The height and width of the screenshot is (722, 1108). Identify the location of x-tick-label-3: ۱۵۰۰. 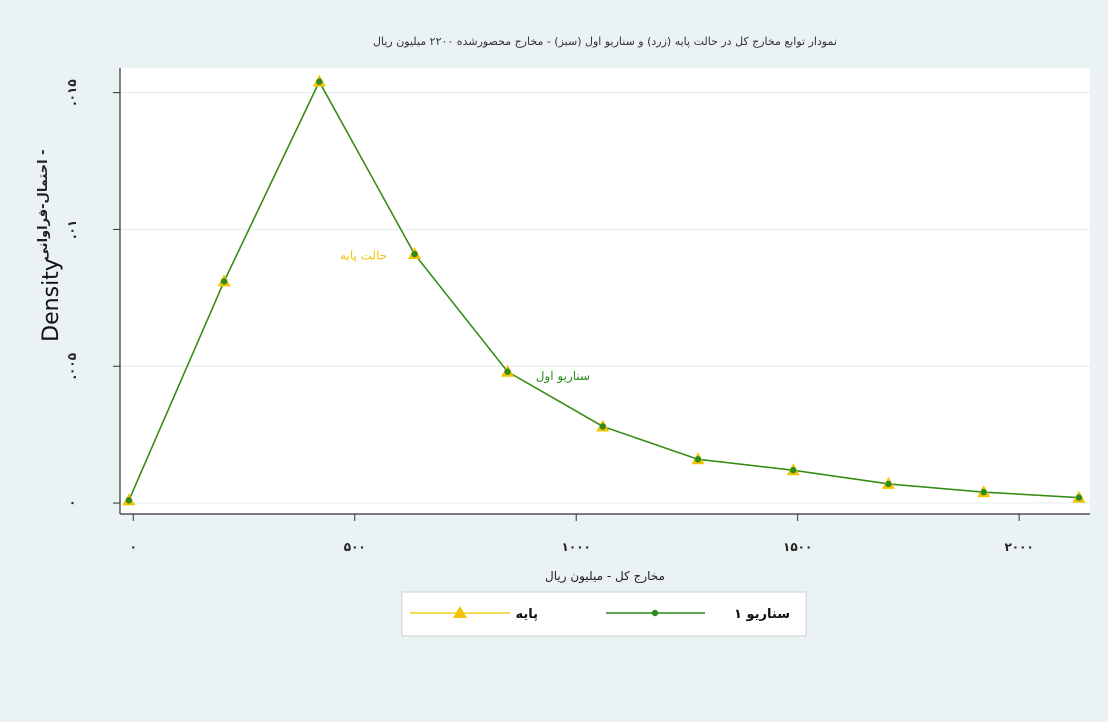
(797, 547).